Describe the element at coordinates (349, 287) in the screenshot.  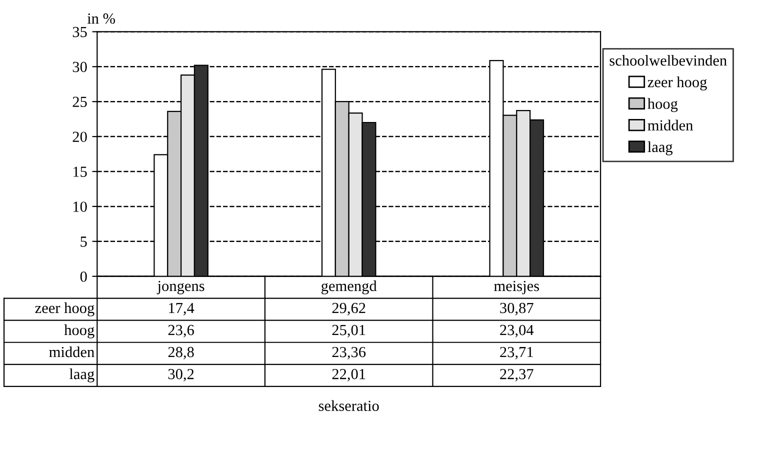
I see `x-tick-label: gemengd` at that location.